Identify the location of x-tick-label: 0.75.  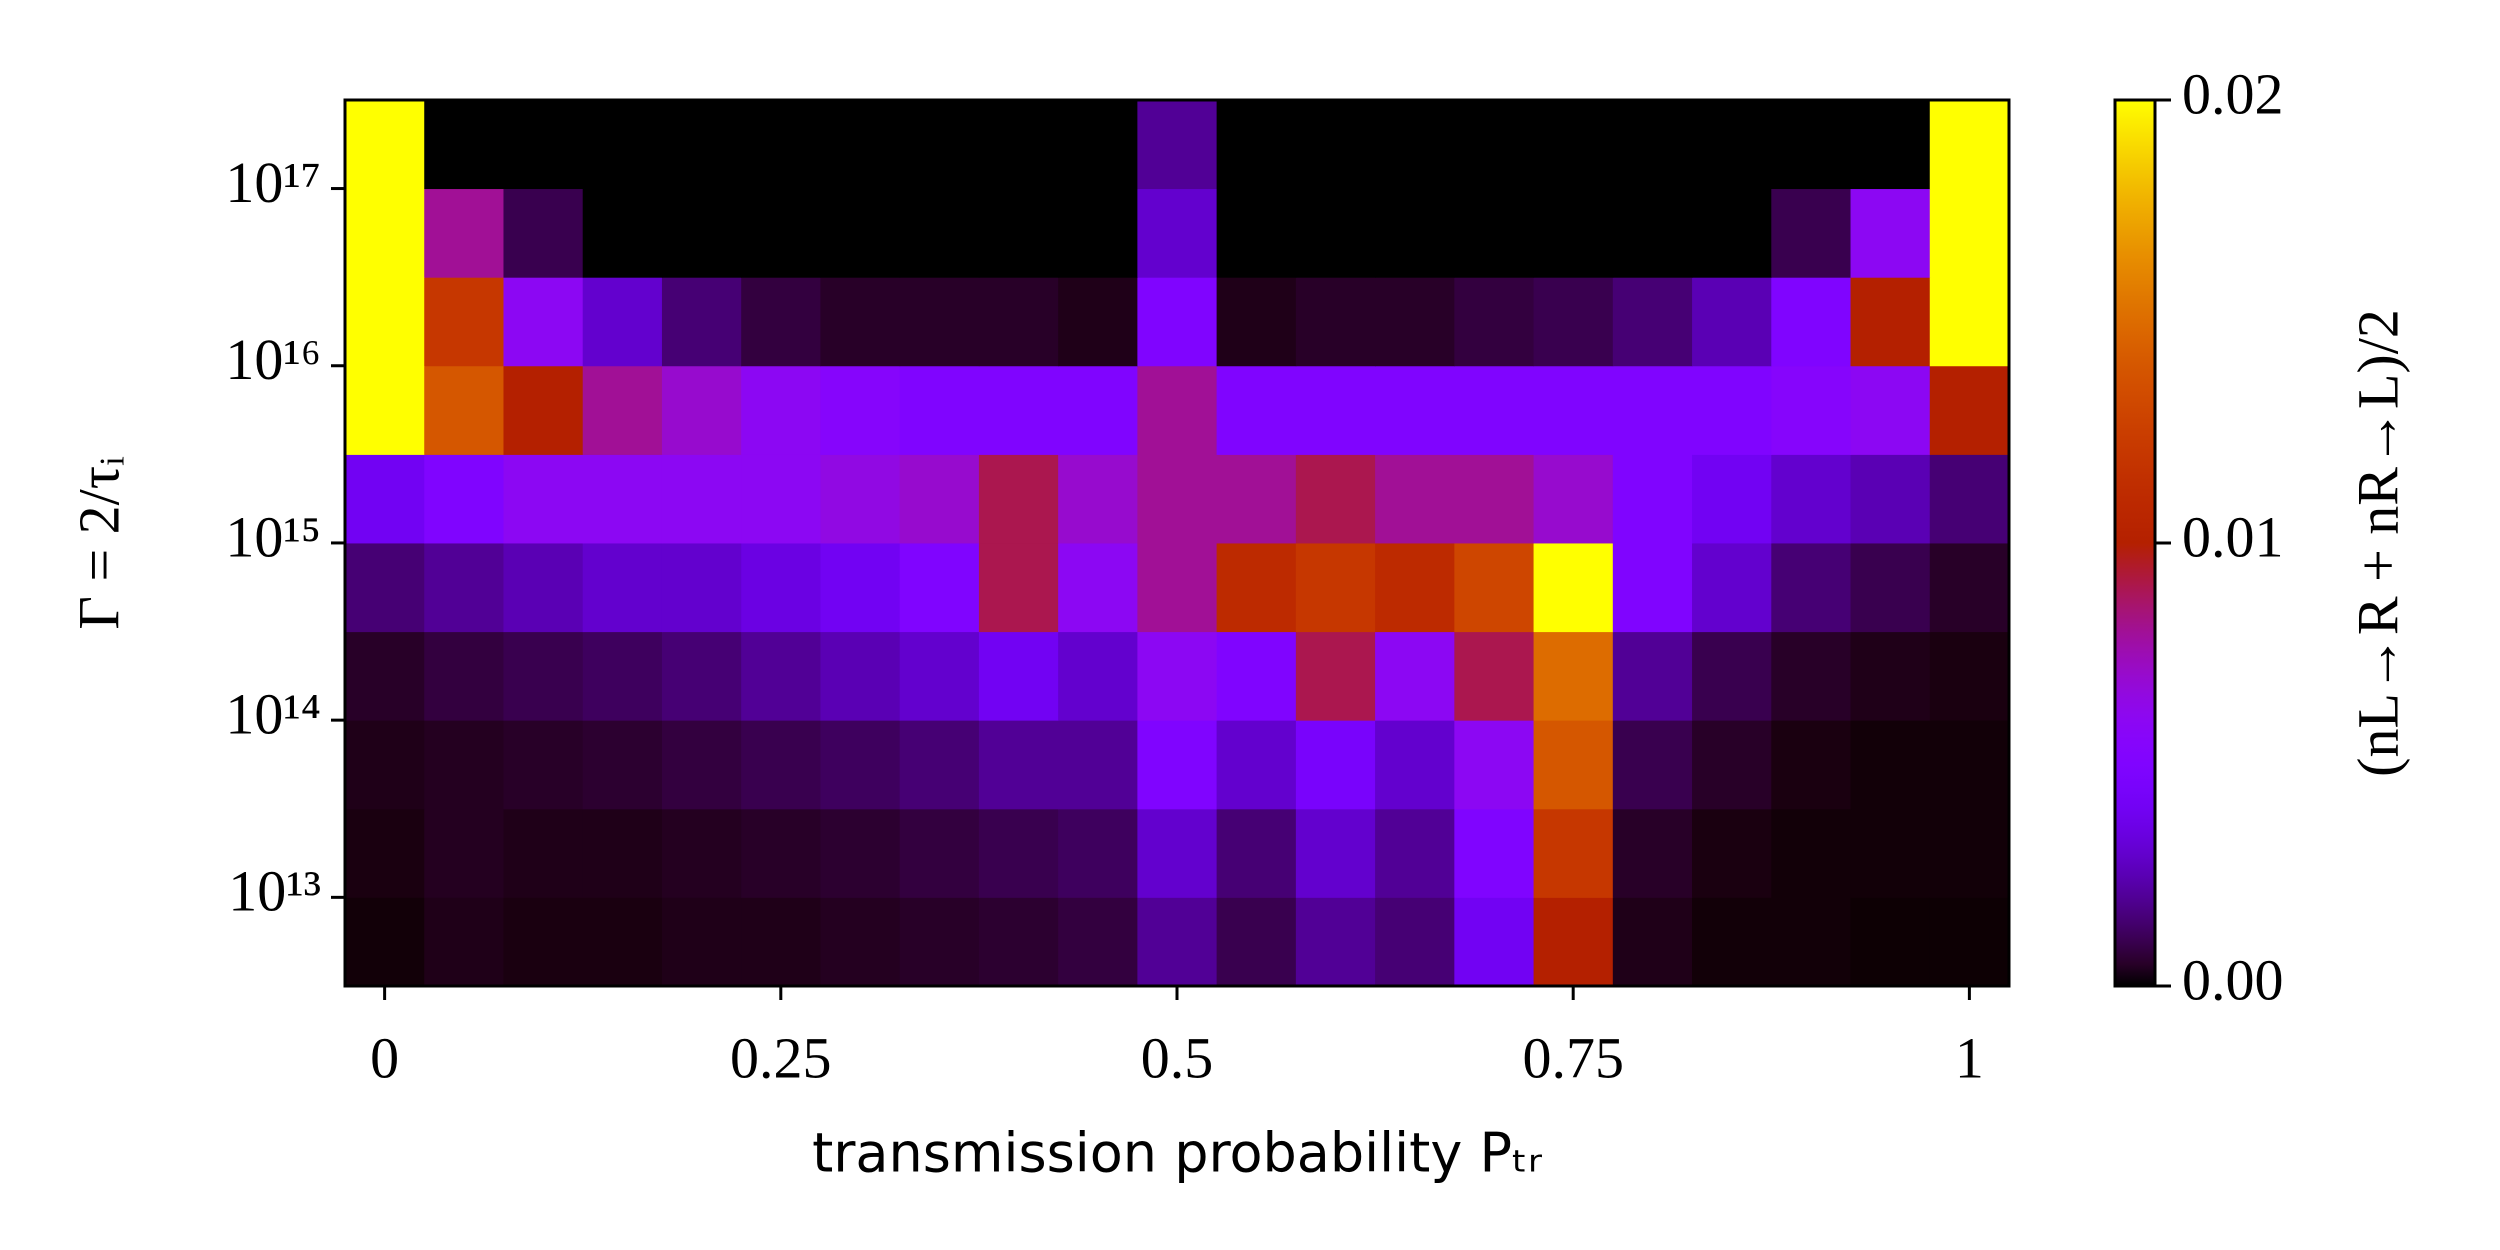
(1573, 1057).